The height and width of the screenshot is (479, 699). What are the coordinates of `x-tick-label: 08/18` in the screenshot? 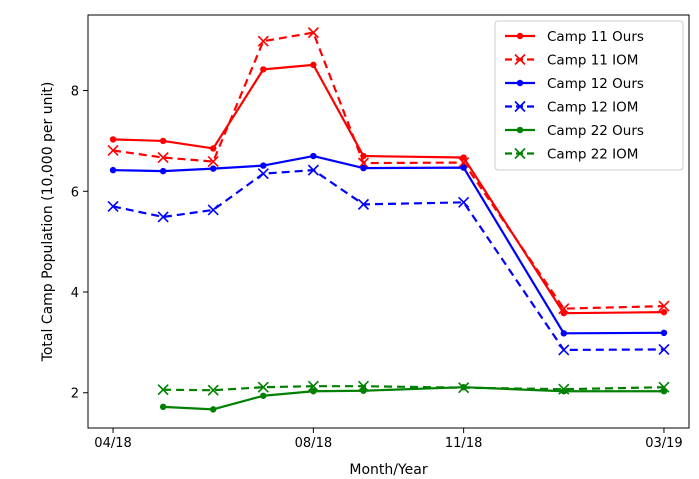 It's located at (313, 443).